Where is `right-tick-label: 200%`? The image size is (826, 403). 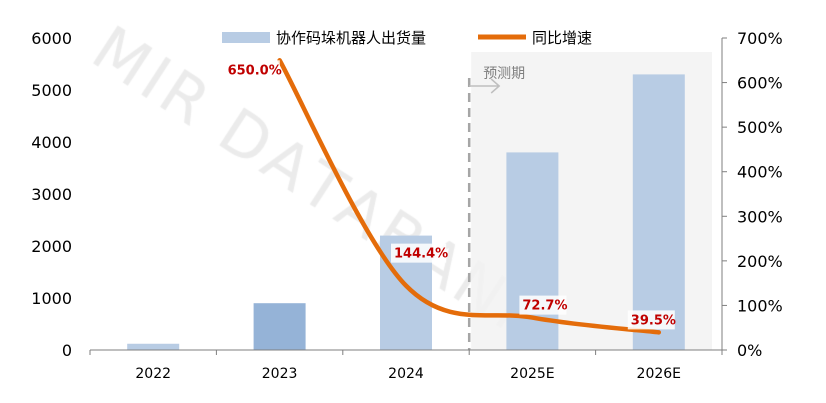
right-tick-label: 200% is located at coordinates (760, 261).